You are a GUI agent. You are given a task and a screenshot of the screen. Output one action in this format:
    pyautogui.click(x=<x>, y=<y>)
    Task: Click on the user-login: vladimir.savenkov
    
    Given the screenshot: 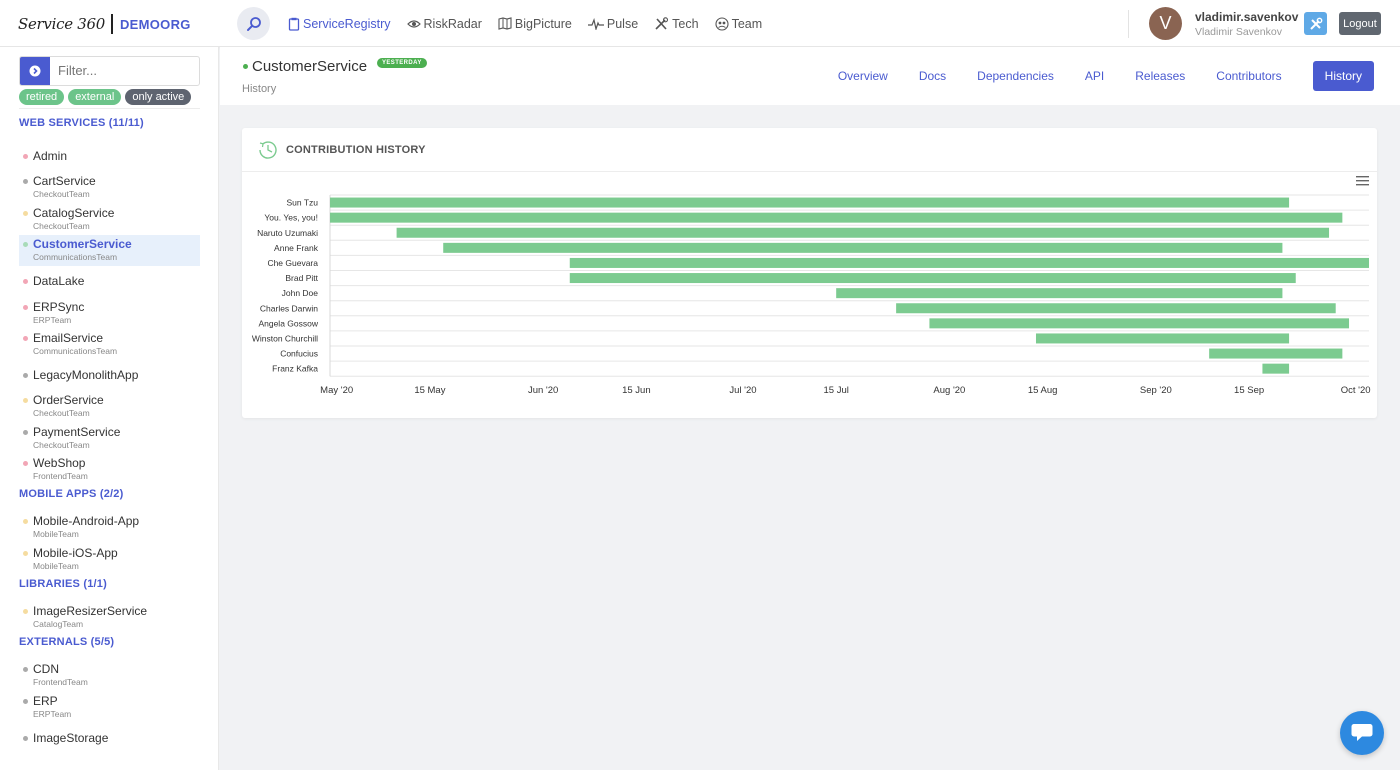 What is the action you would take?
    pyautogui.click(x=1247, y=17)
    